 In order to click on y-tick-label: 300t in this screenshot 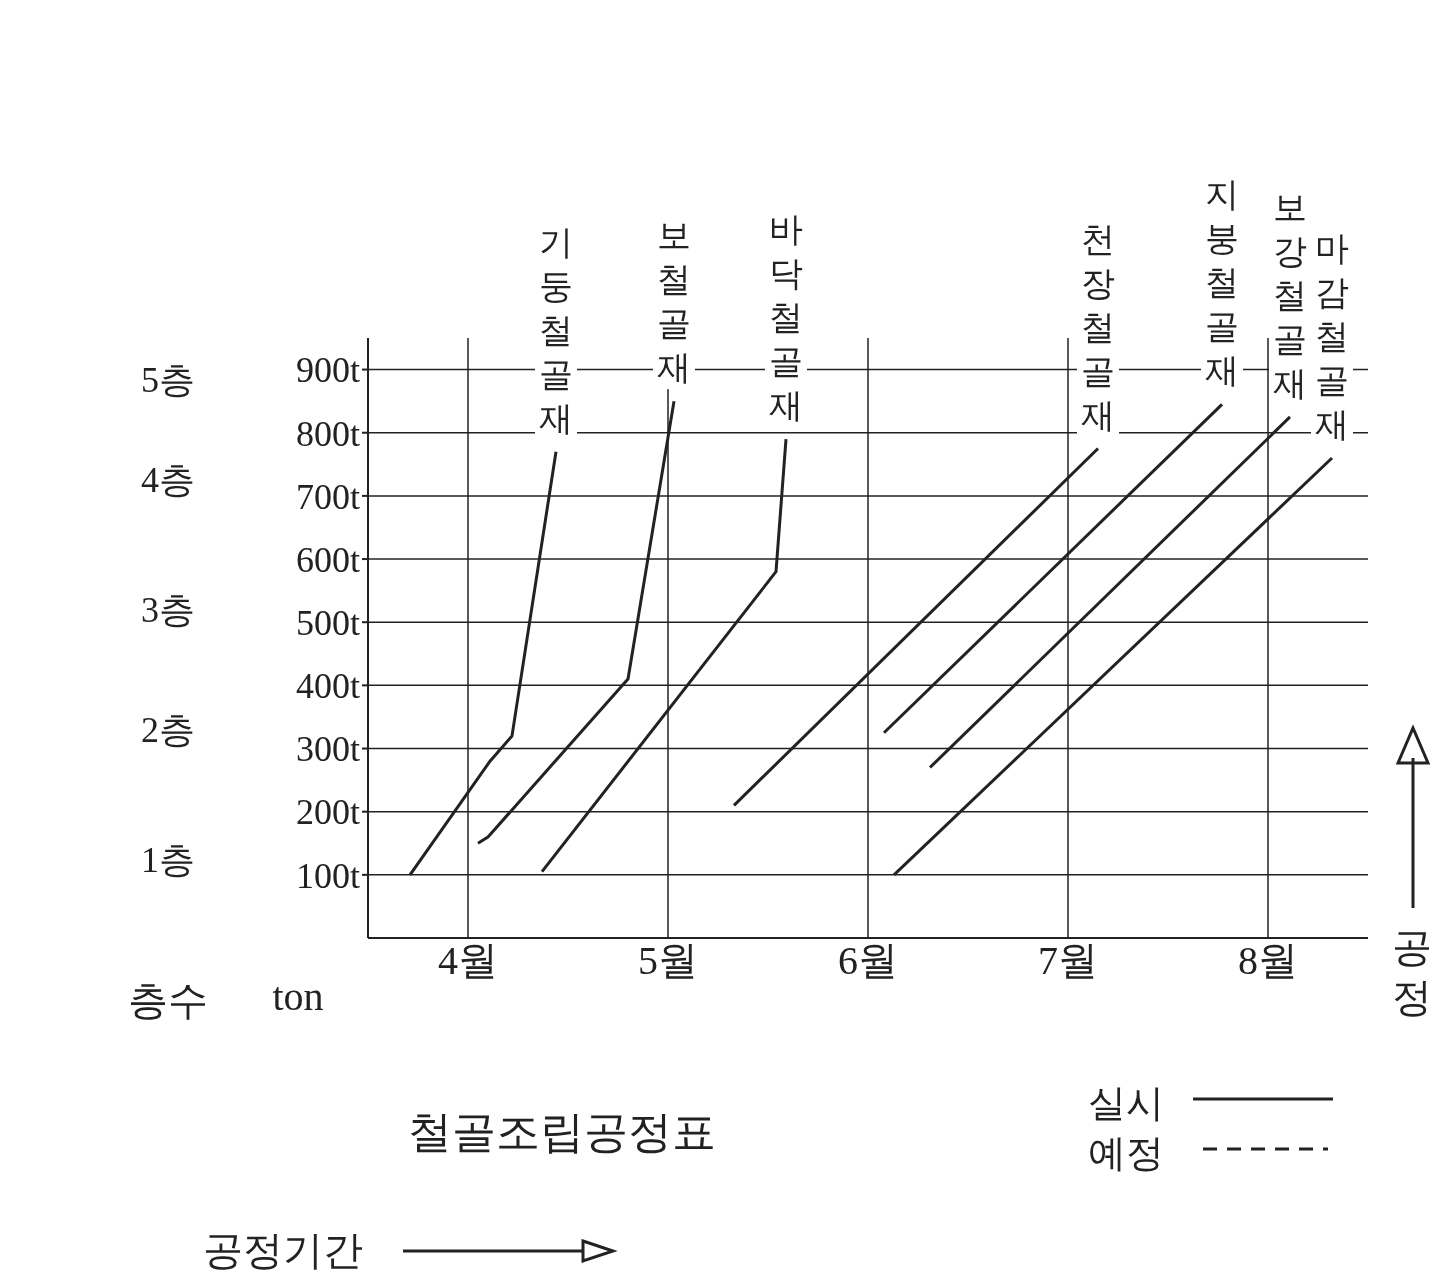, I will do `click(327, 749)`.